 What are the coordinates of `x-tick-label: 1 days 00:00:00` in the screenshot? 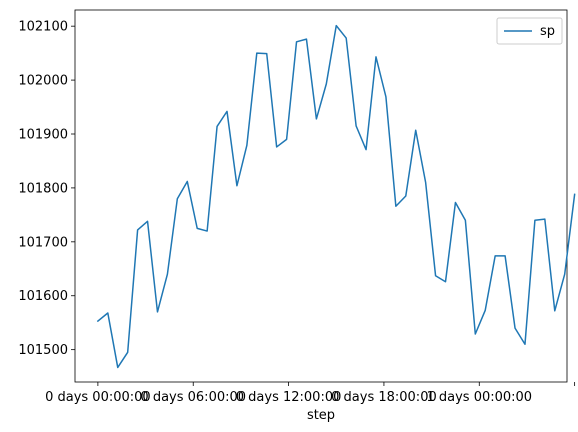 It's located at (479, 397).